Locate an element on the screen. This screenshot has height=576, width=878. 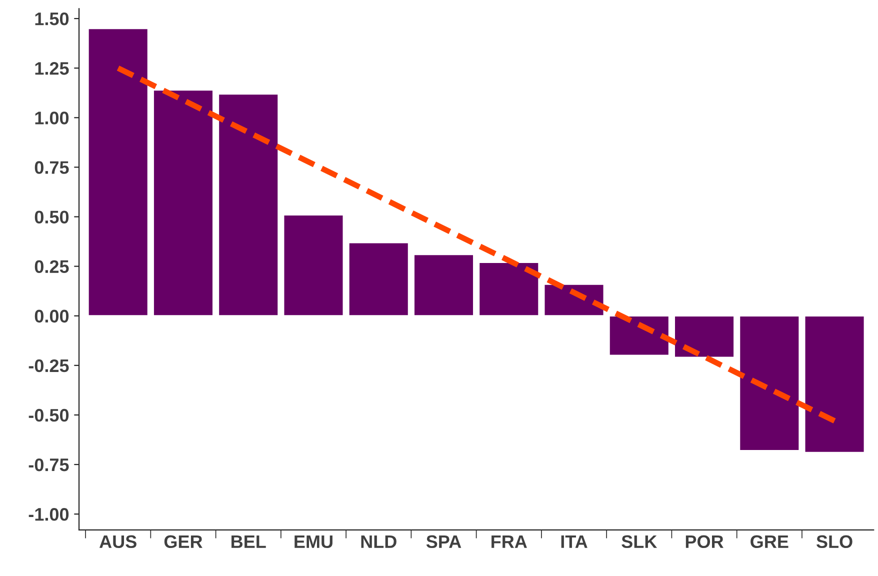
x-tick-label: ITA is located at coordinates (574, 541).